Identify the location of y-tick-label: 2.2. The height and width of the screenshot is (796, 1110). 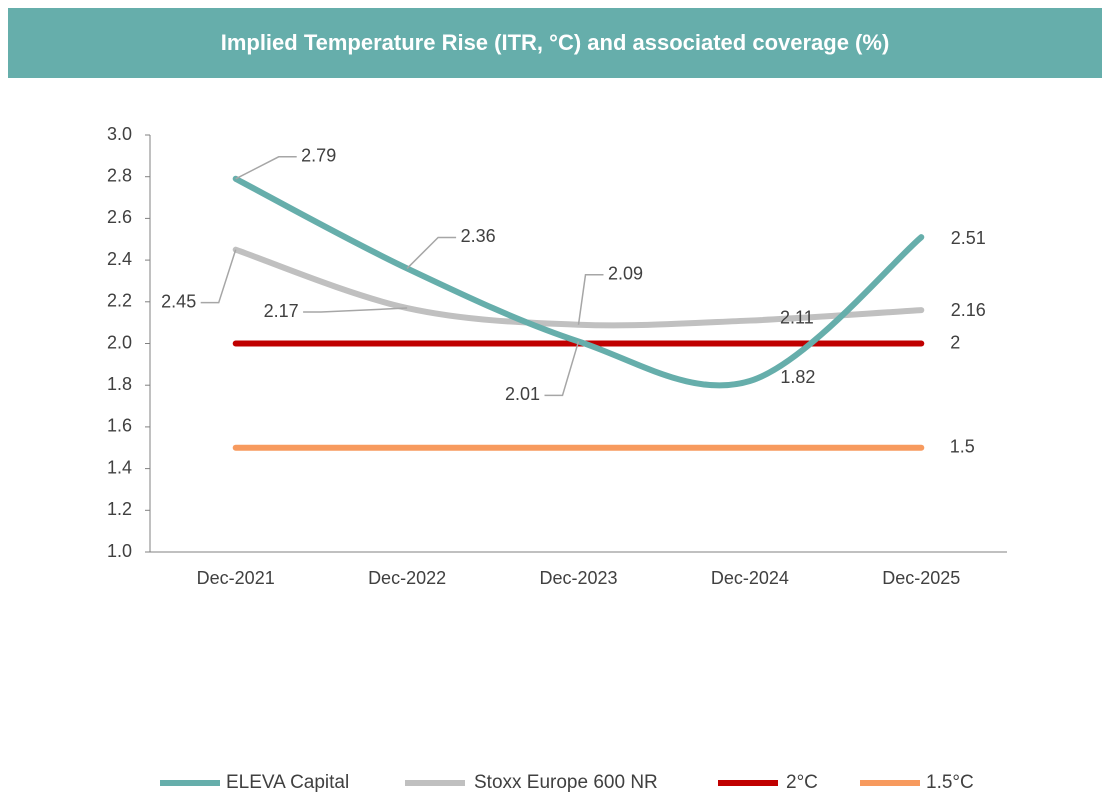
(119, 301).